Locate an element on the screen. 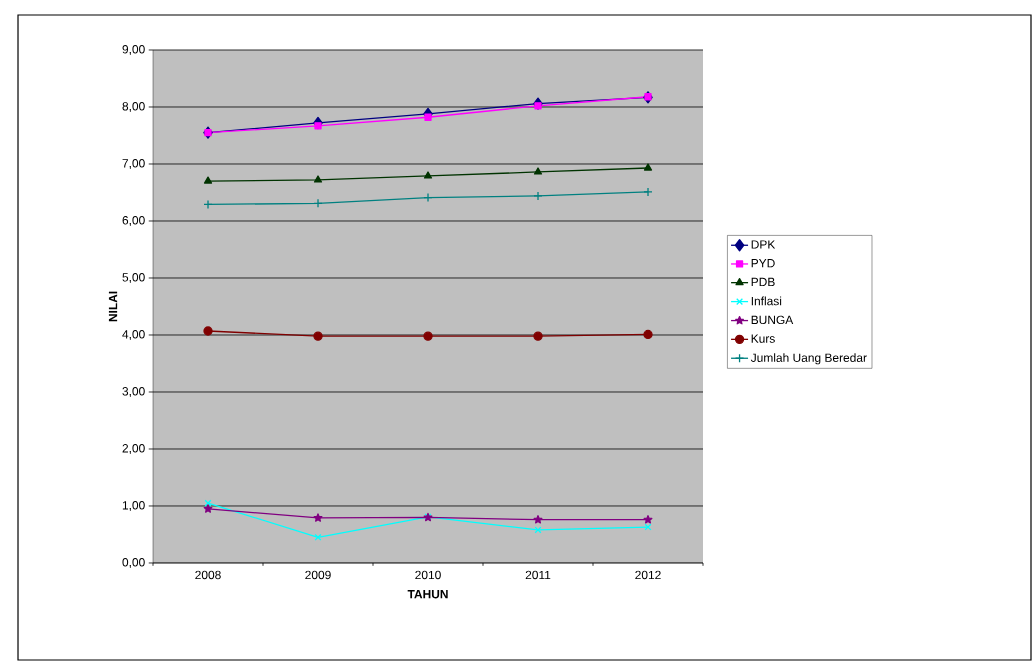 The width and height of the screenshot is (1032, 662). x-tick-label: 2010 is located at coordinates (428, 575).